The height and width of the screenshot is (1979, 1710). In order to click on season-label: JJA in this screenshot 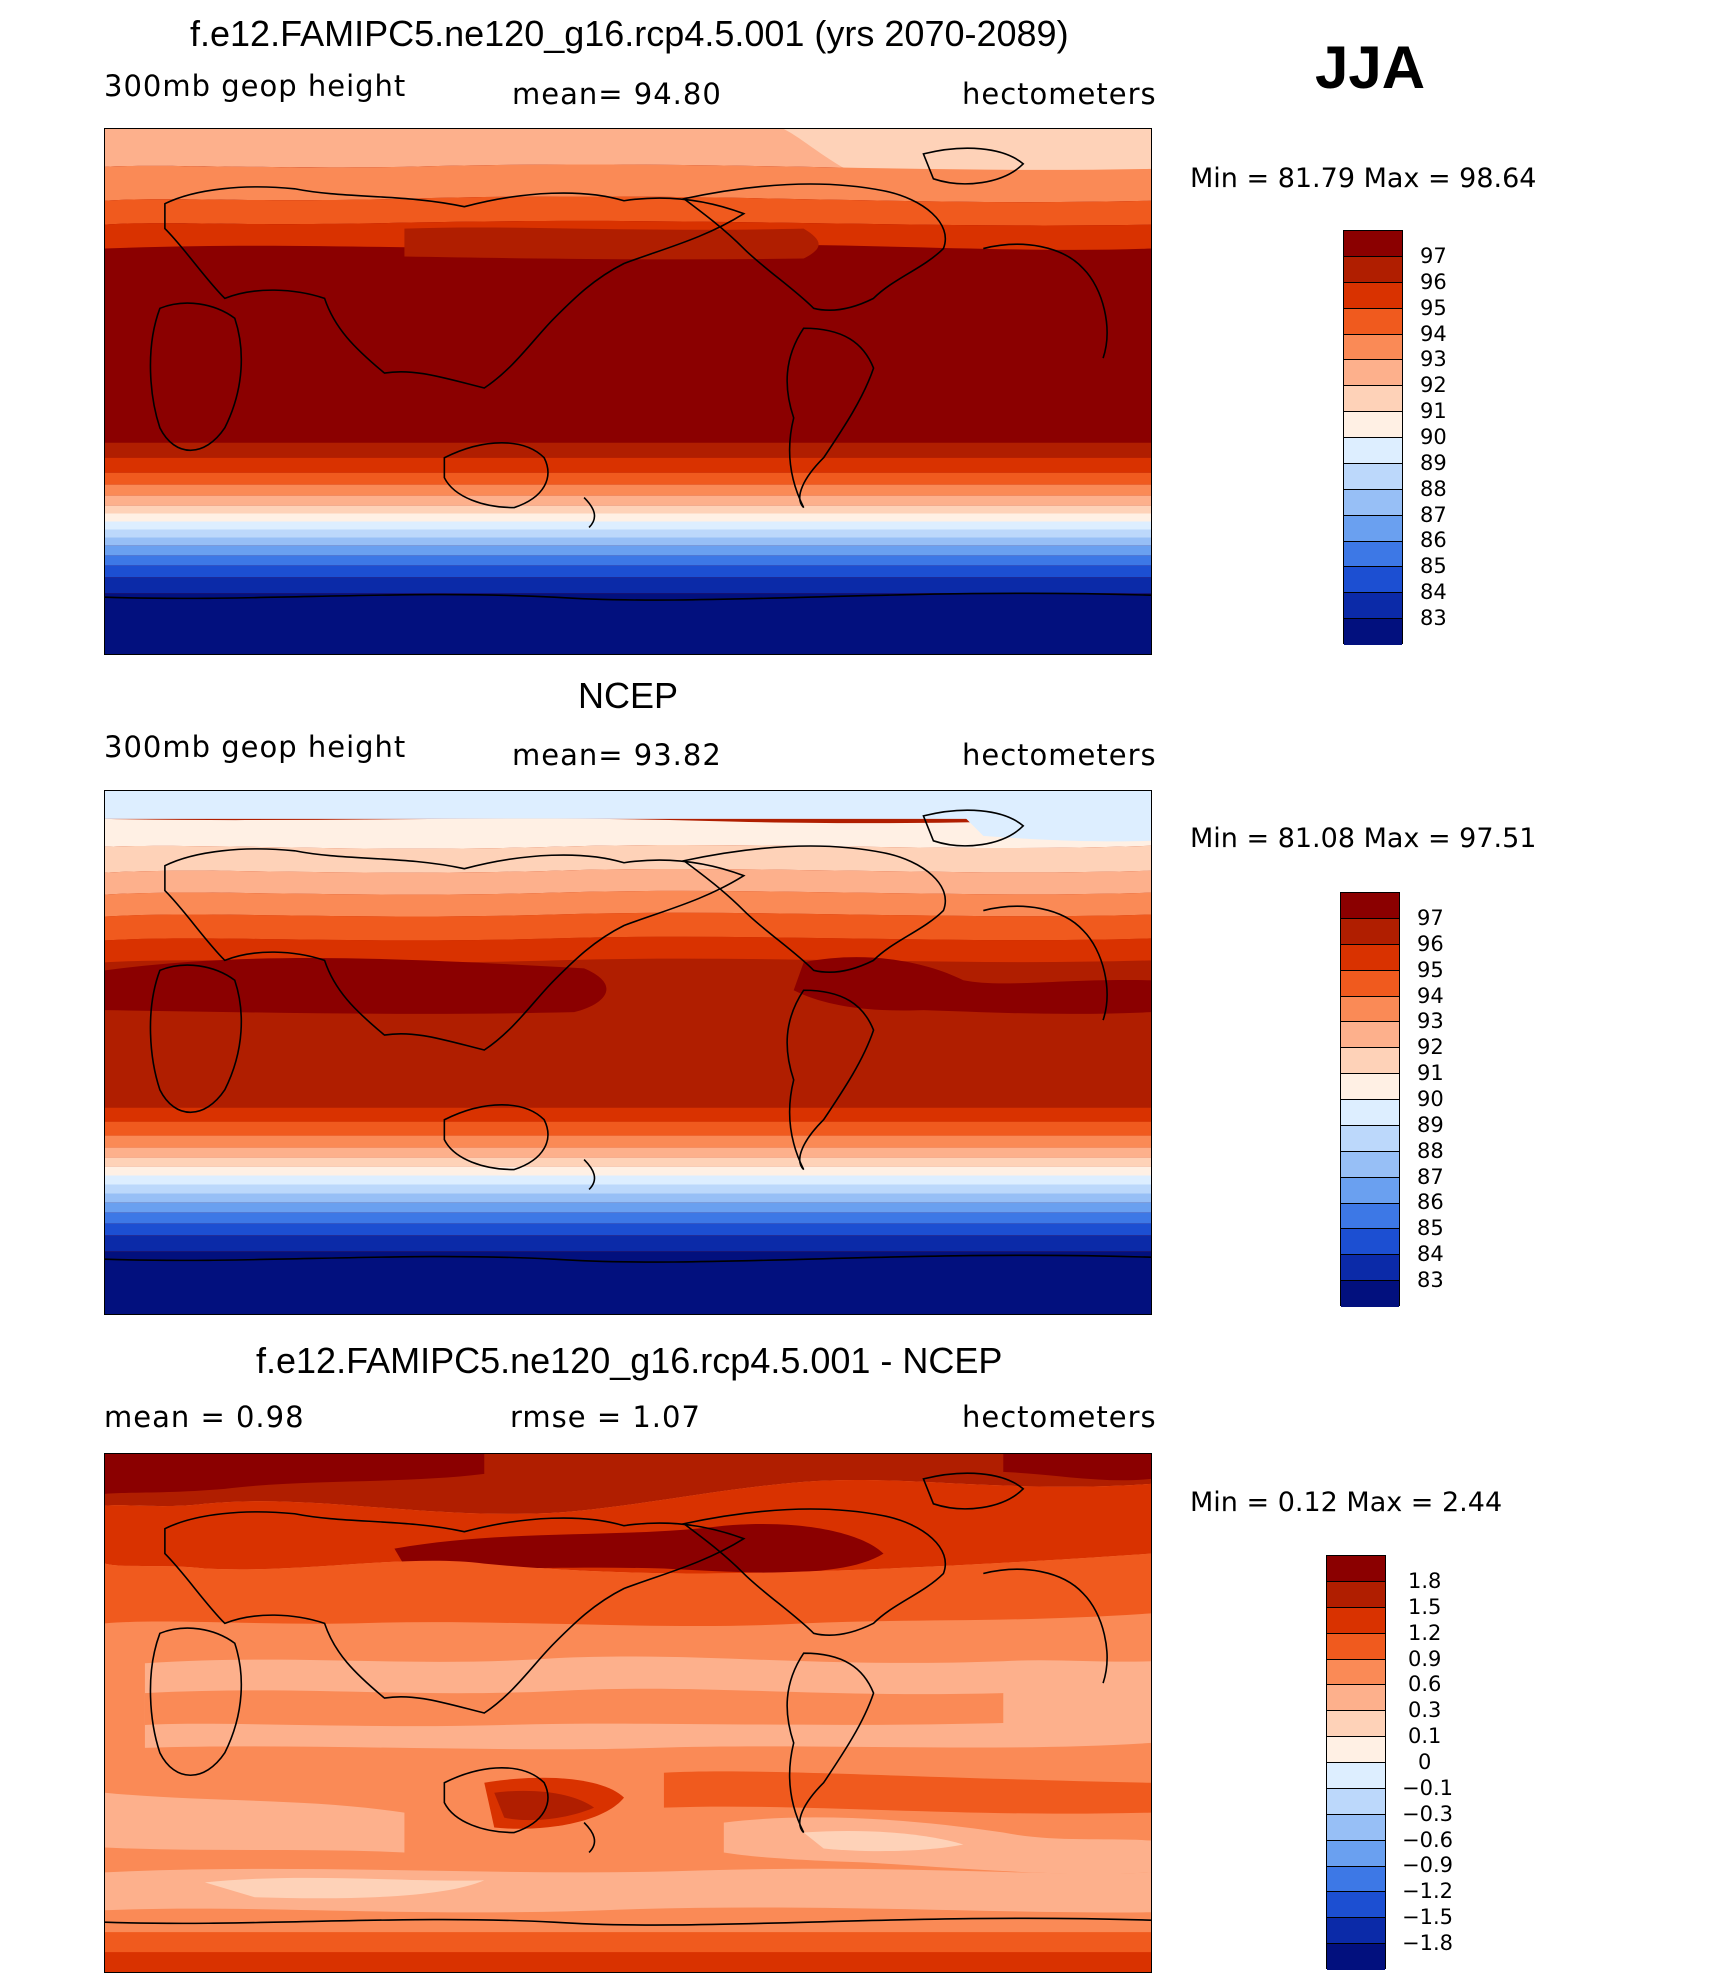, I will do `click(1370, 67)`.